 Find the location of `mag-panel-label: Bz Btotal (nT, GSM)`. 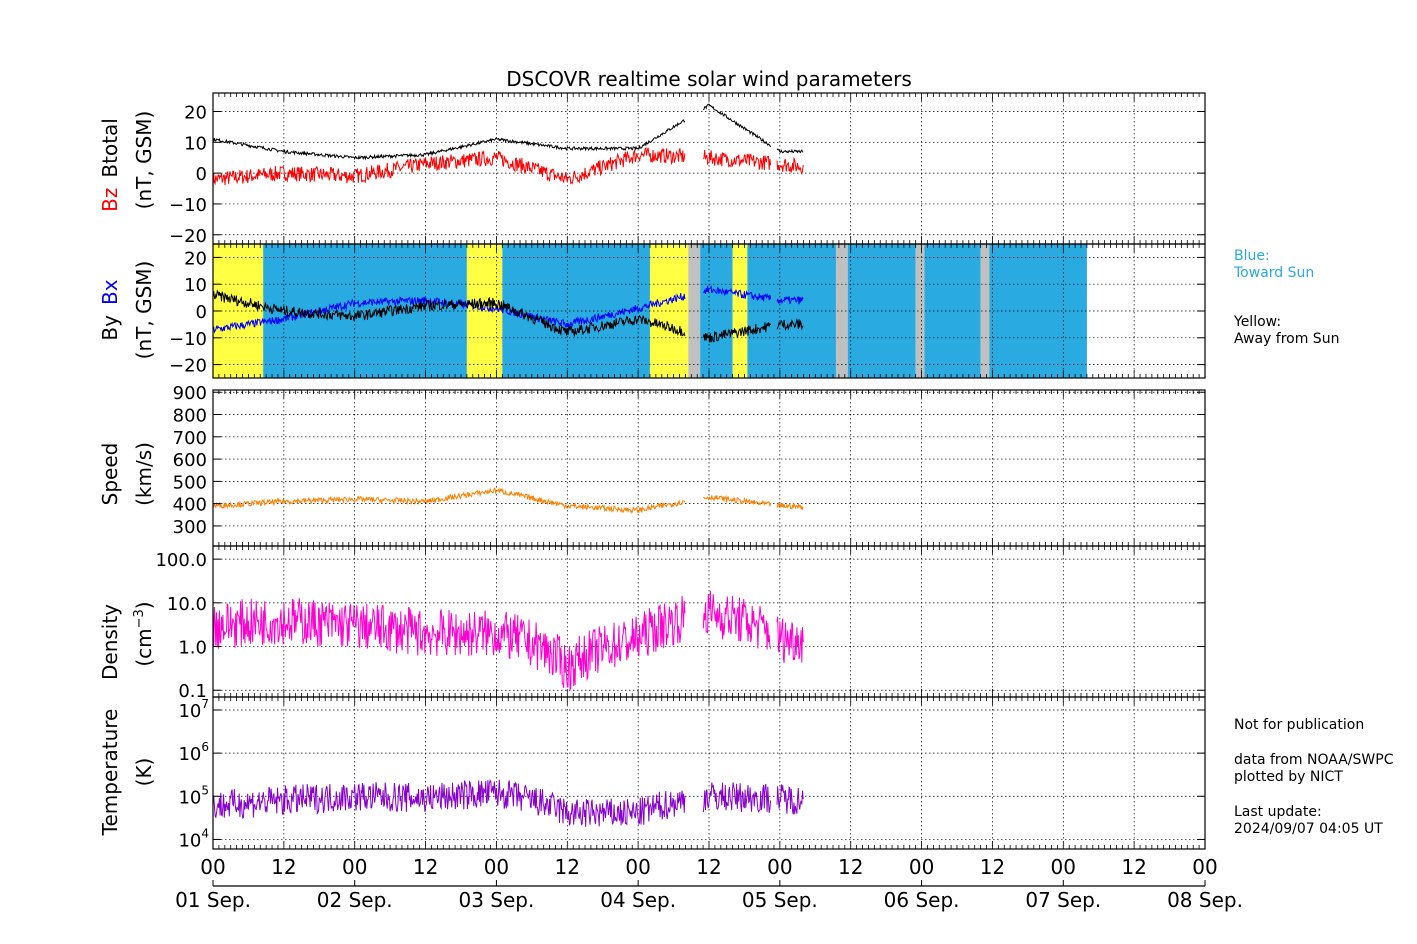

mag-panel-label: Bz Btotal (nT, GSM) is located at coordinates (127, 161).